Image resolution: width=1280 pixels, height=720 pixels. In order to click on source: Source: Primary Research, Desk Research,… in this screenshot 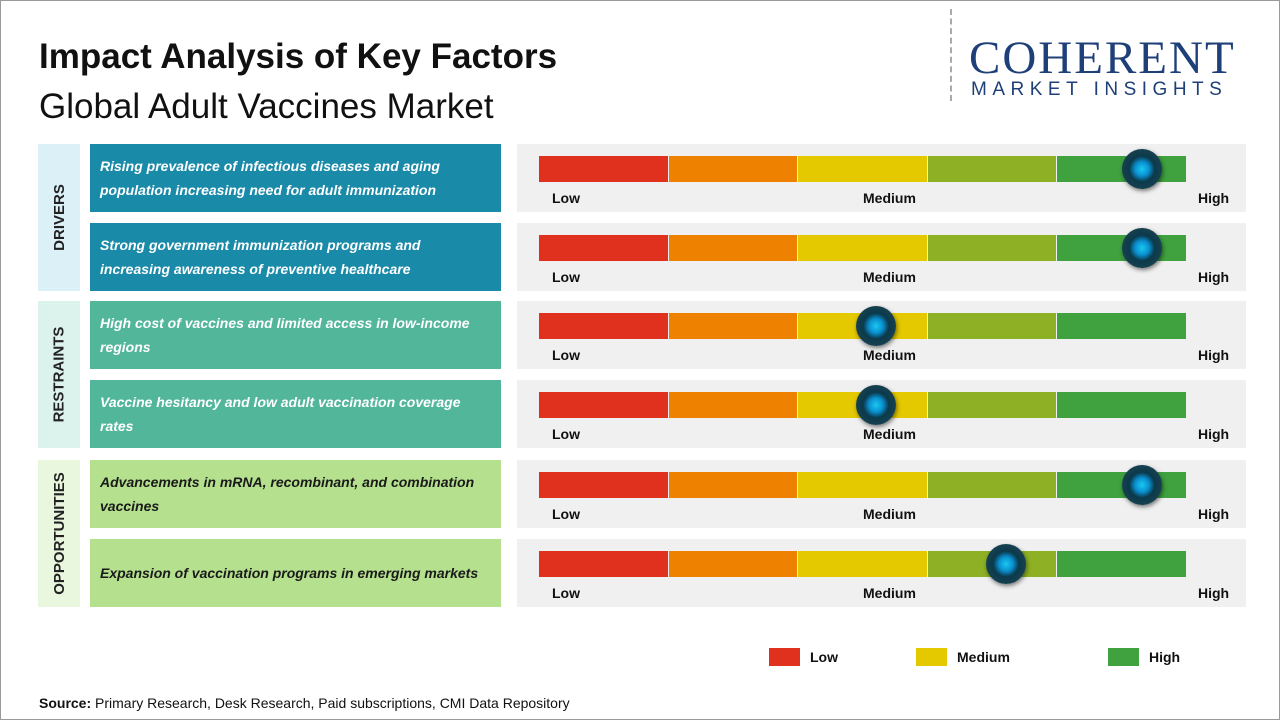, I will do `click(304, 703)`.